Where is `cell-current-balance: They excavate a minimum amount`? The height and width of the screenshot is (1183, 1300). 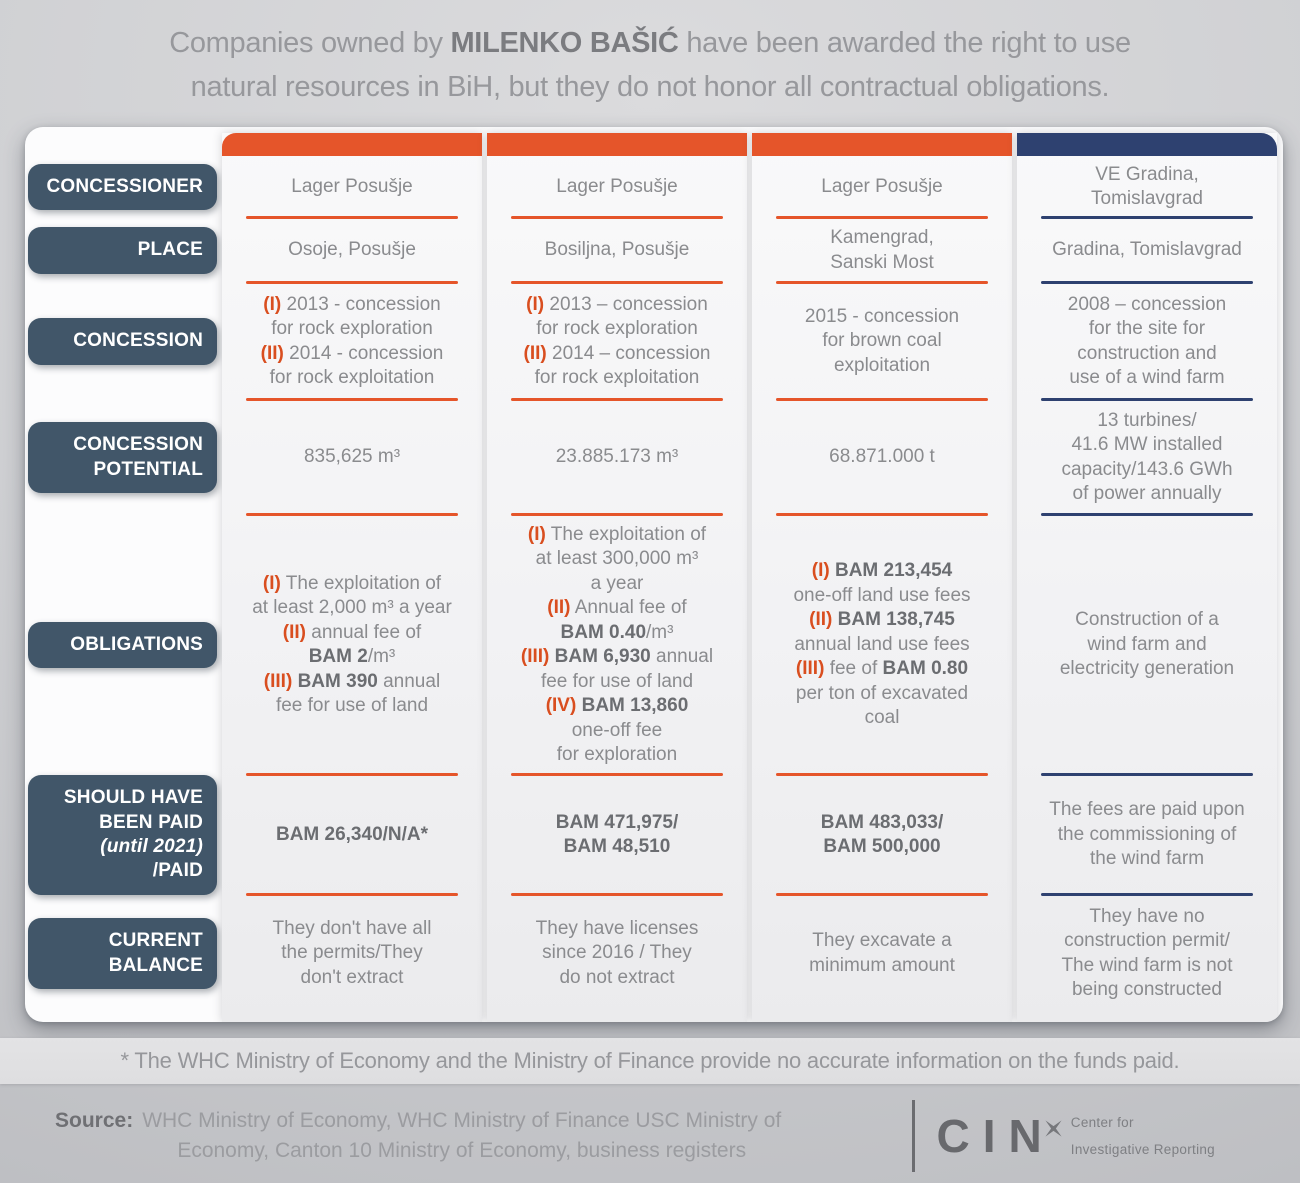
cell-current-balance: They excavate a minimum amount is located at coordinates (882, 953).